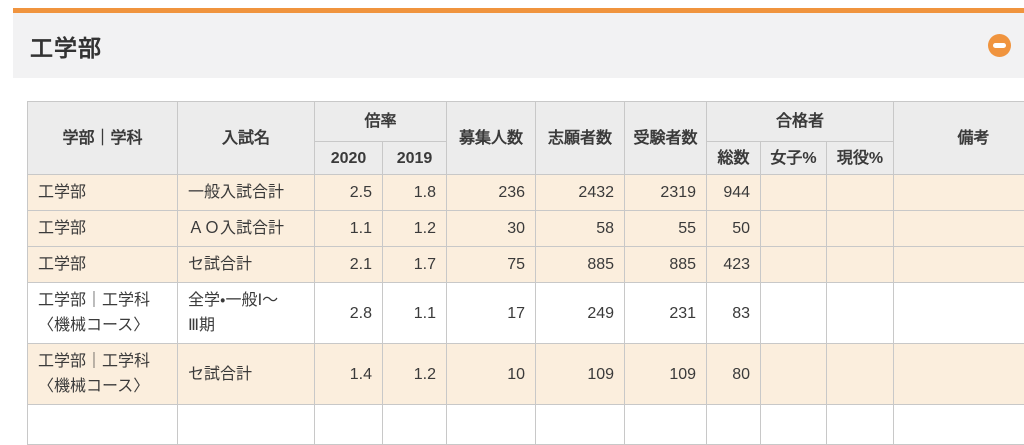 The image size is (1024, 445). I want to click on collapse-button, so click(999, 45).